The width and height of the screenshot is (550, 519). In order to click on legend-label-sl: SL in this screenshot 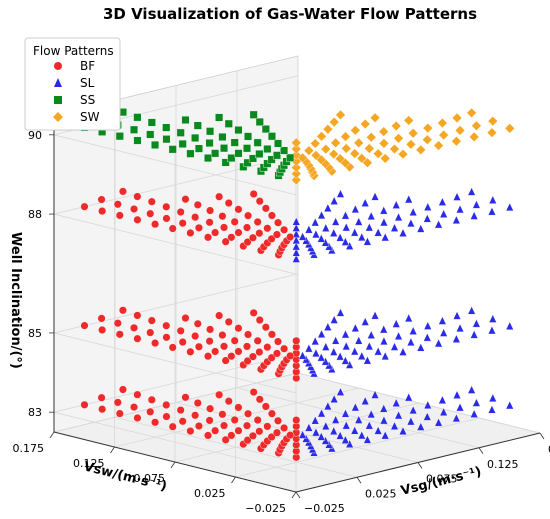, I will do `click(87, 83)`.